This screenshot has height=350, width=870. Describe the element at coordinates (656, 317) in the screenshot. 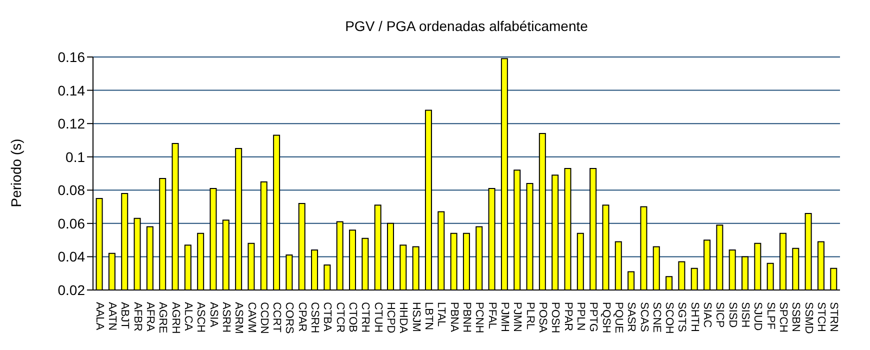

I see `x-tick-label: SCNE` at that location.